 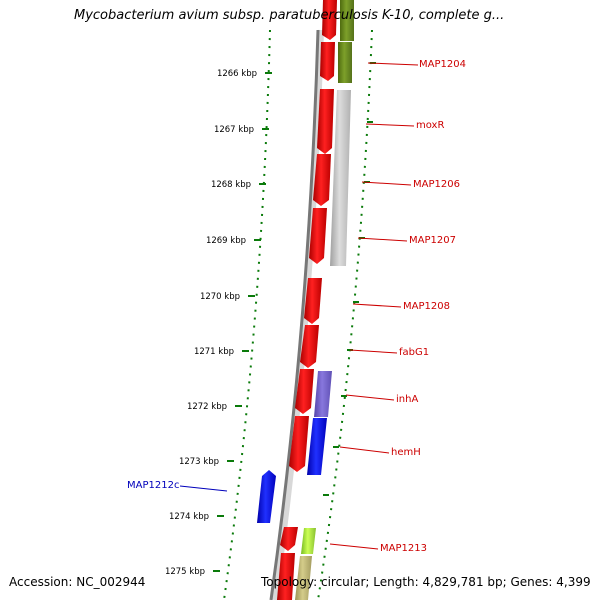 What do you see at coordinates (226, 241) in the screenshot?
I see `kbp-tick-label: 1269 kbp` at bounding box center [226, 241].